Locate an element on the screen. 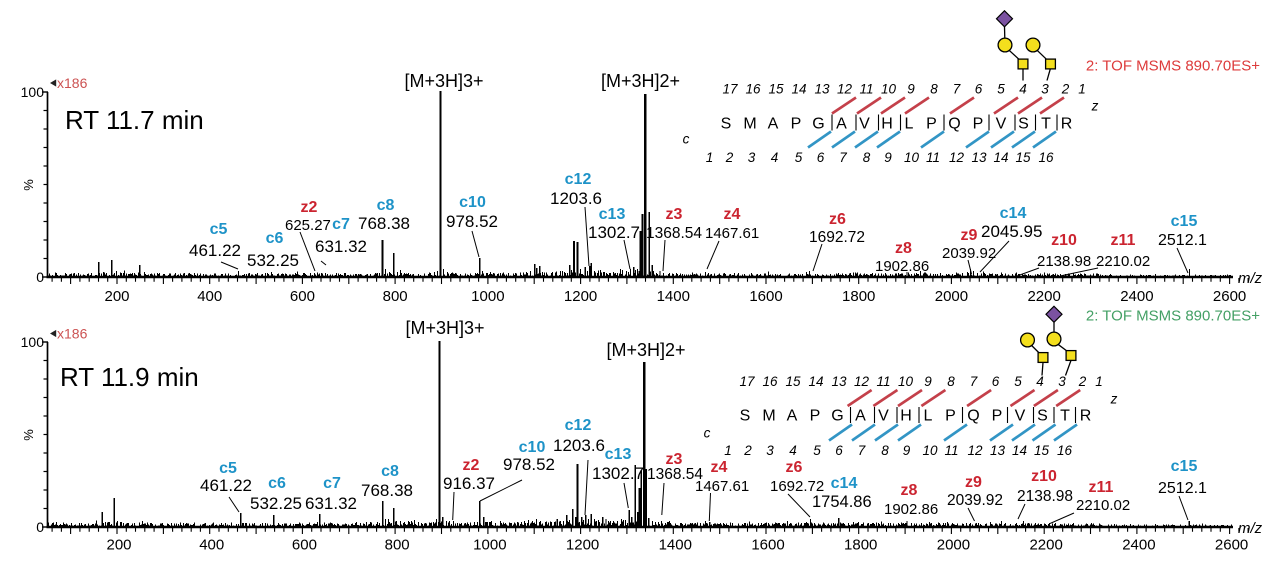 Image resolution: width=1280 pixels, height=577 pixels. svg-text: 2200 is located at coordinates (1043, 296).